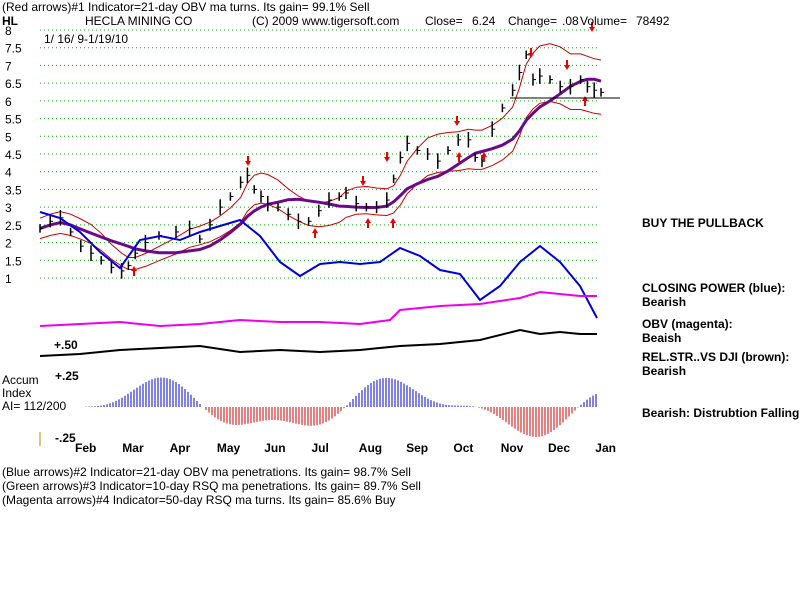 The height and width of the screenshot is (600, 800). I want to click on accum-index-bars, so click(341, 407).